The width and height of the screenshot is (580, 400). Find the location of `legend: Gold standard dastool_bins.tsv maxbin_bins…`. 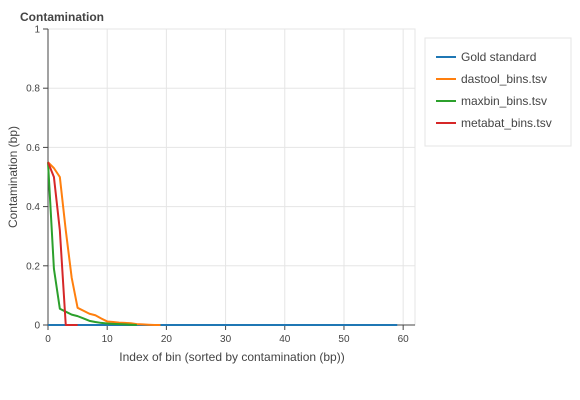

legend: Gold standard dastool_bins.tsv maxbin_bins… is located at coordinates (498, 92).